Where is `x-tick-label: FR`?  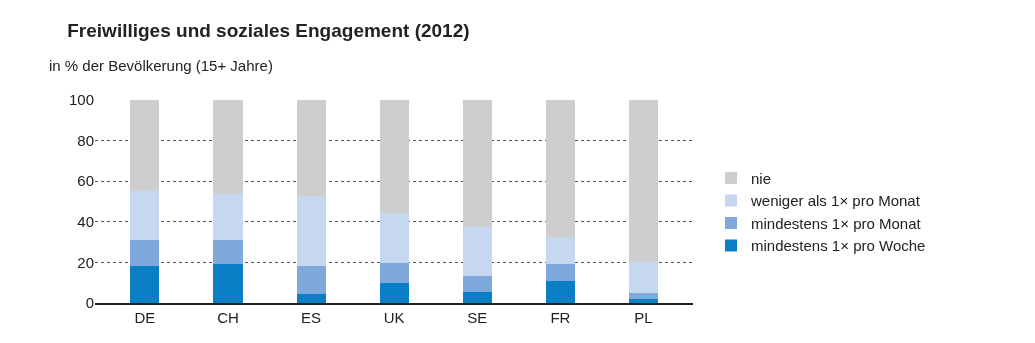
x-tick-label: FR is located at coordinates (560, 317).